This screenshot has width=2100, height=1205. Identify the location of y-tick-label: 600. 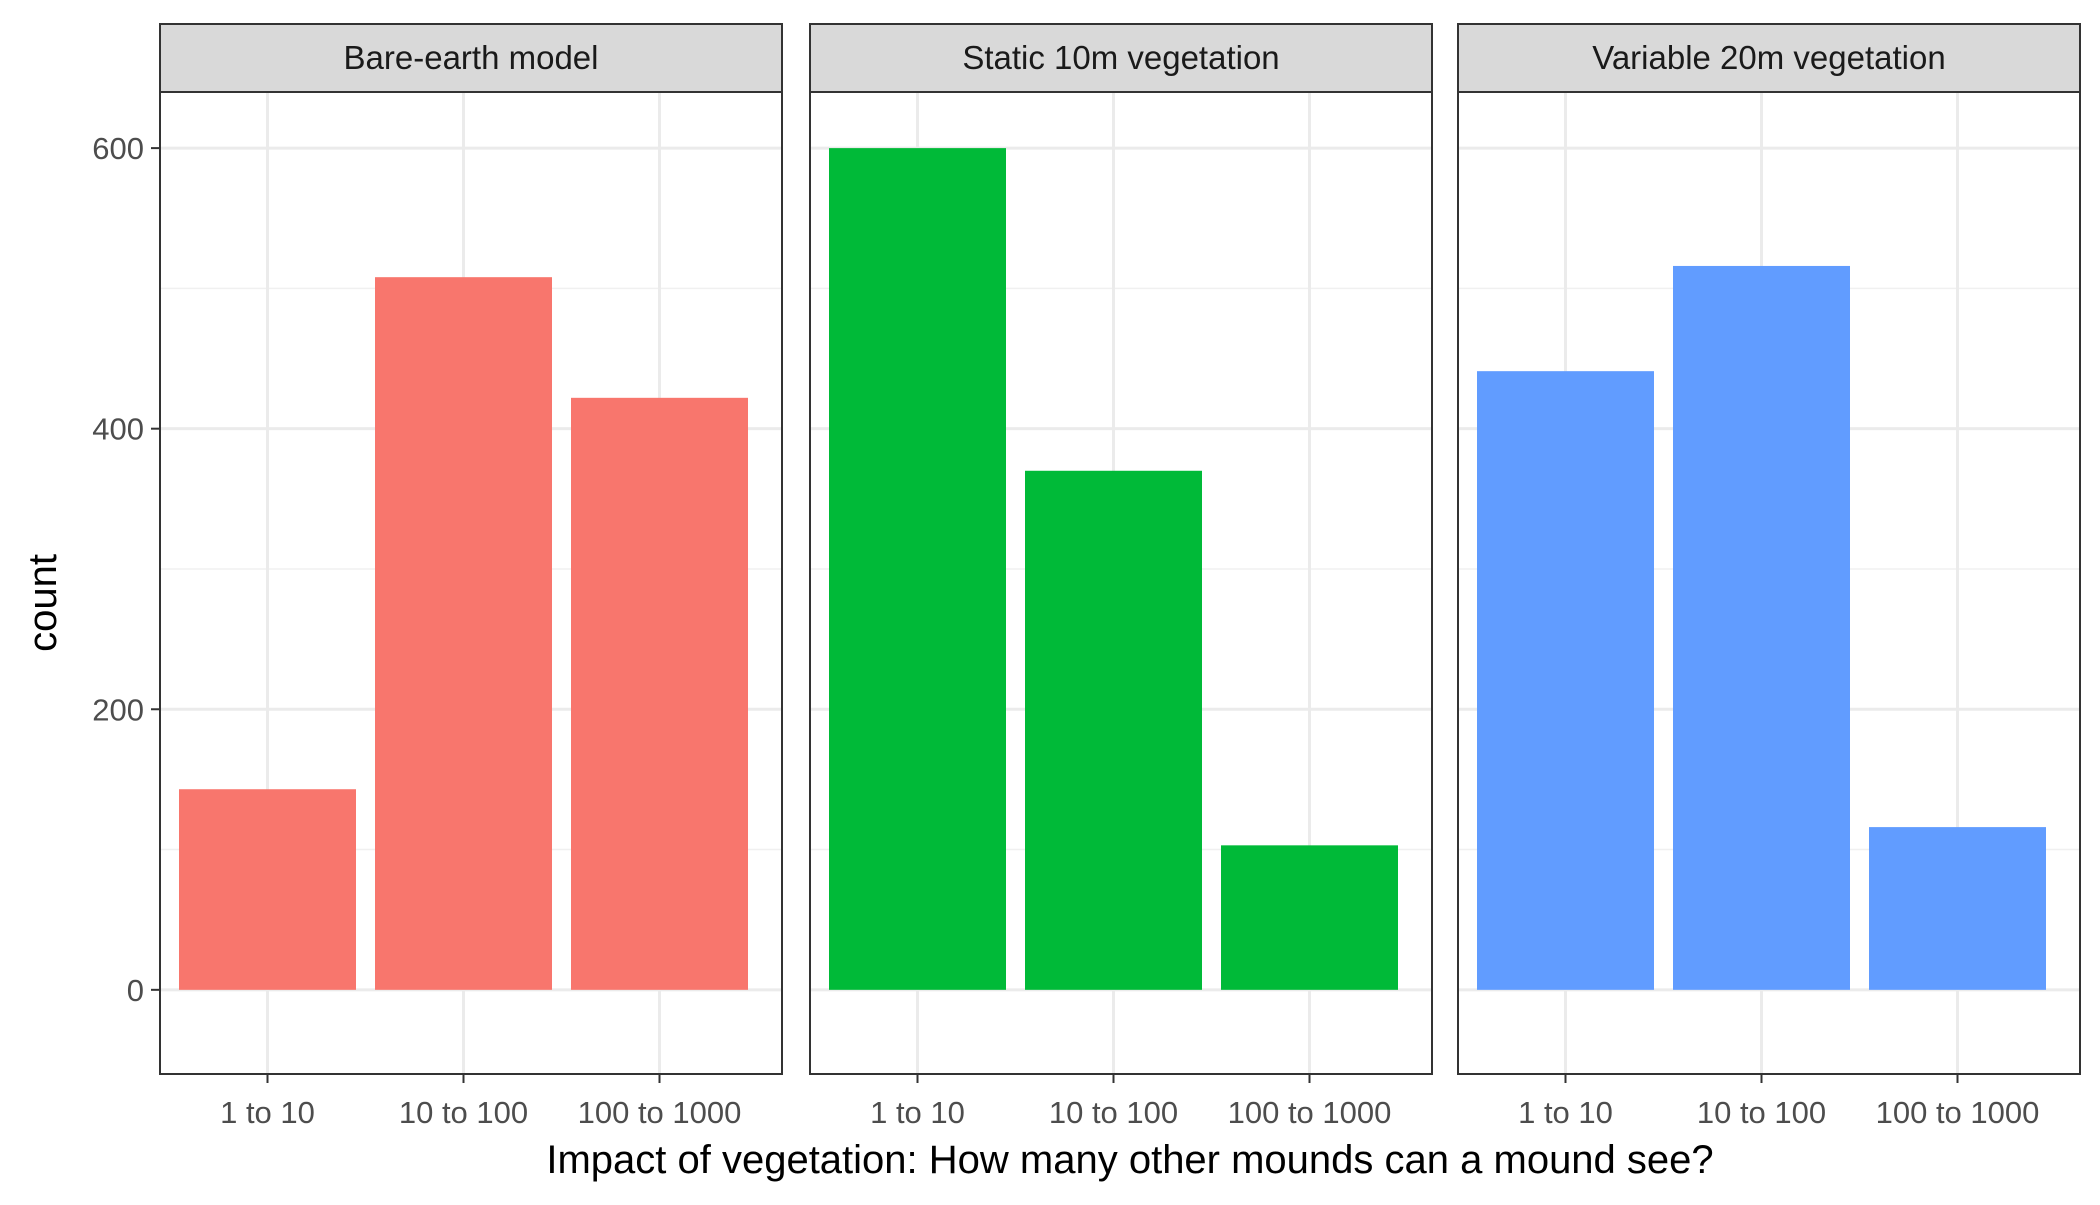
(118, 148).